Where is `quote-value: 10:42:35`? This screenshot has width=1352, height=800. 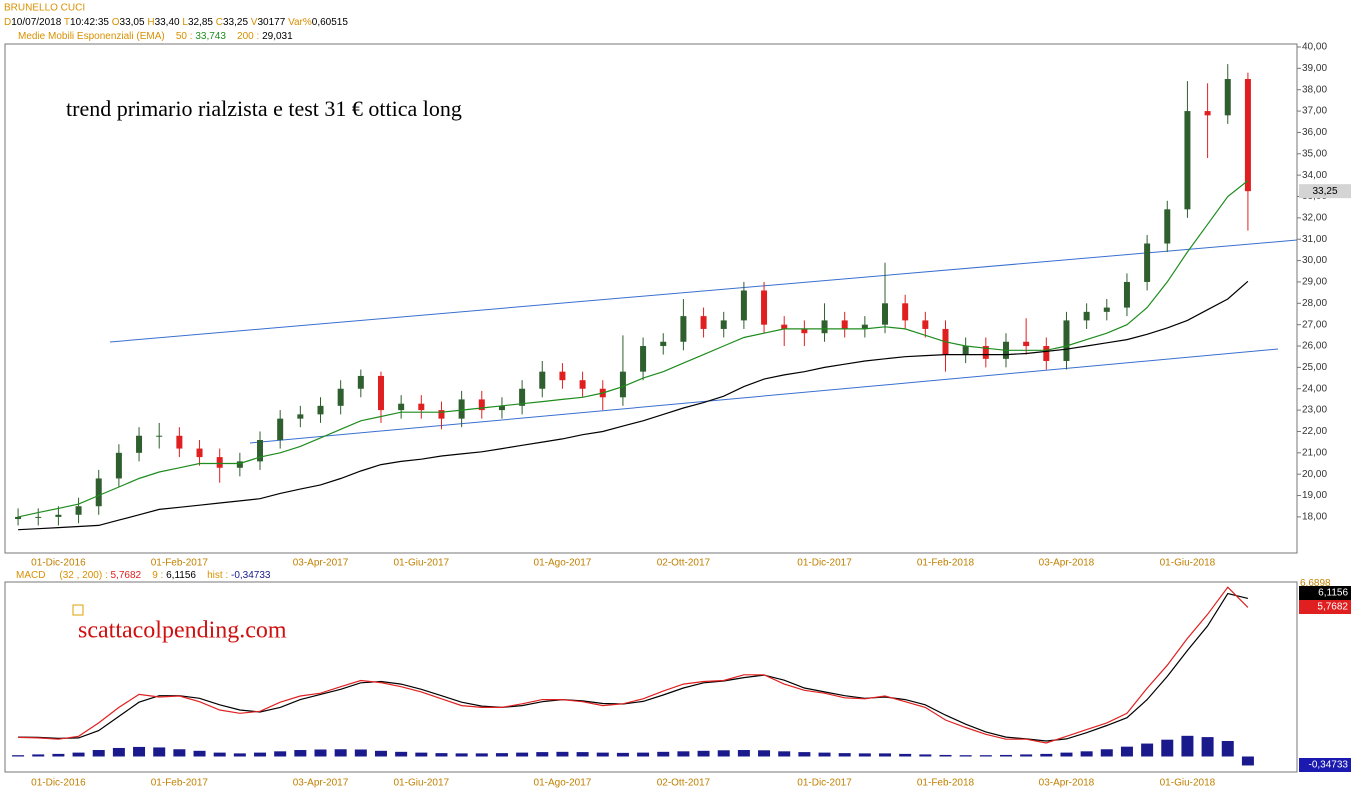
quote-value: 10:42:35 is located at coordinates (89, 22).